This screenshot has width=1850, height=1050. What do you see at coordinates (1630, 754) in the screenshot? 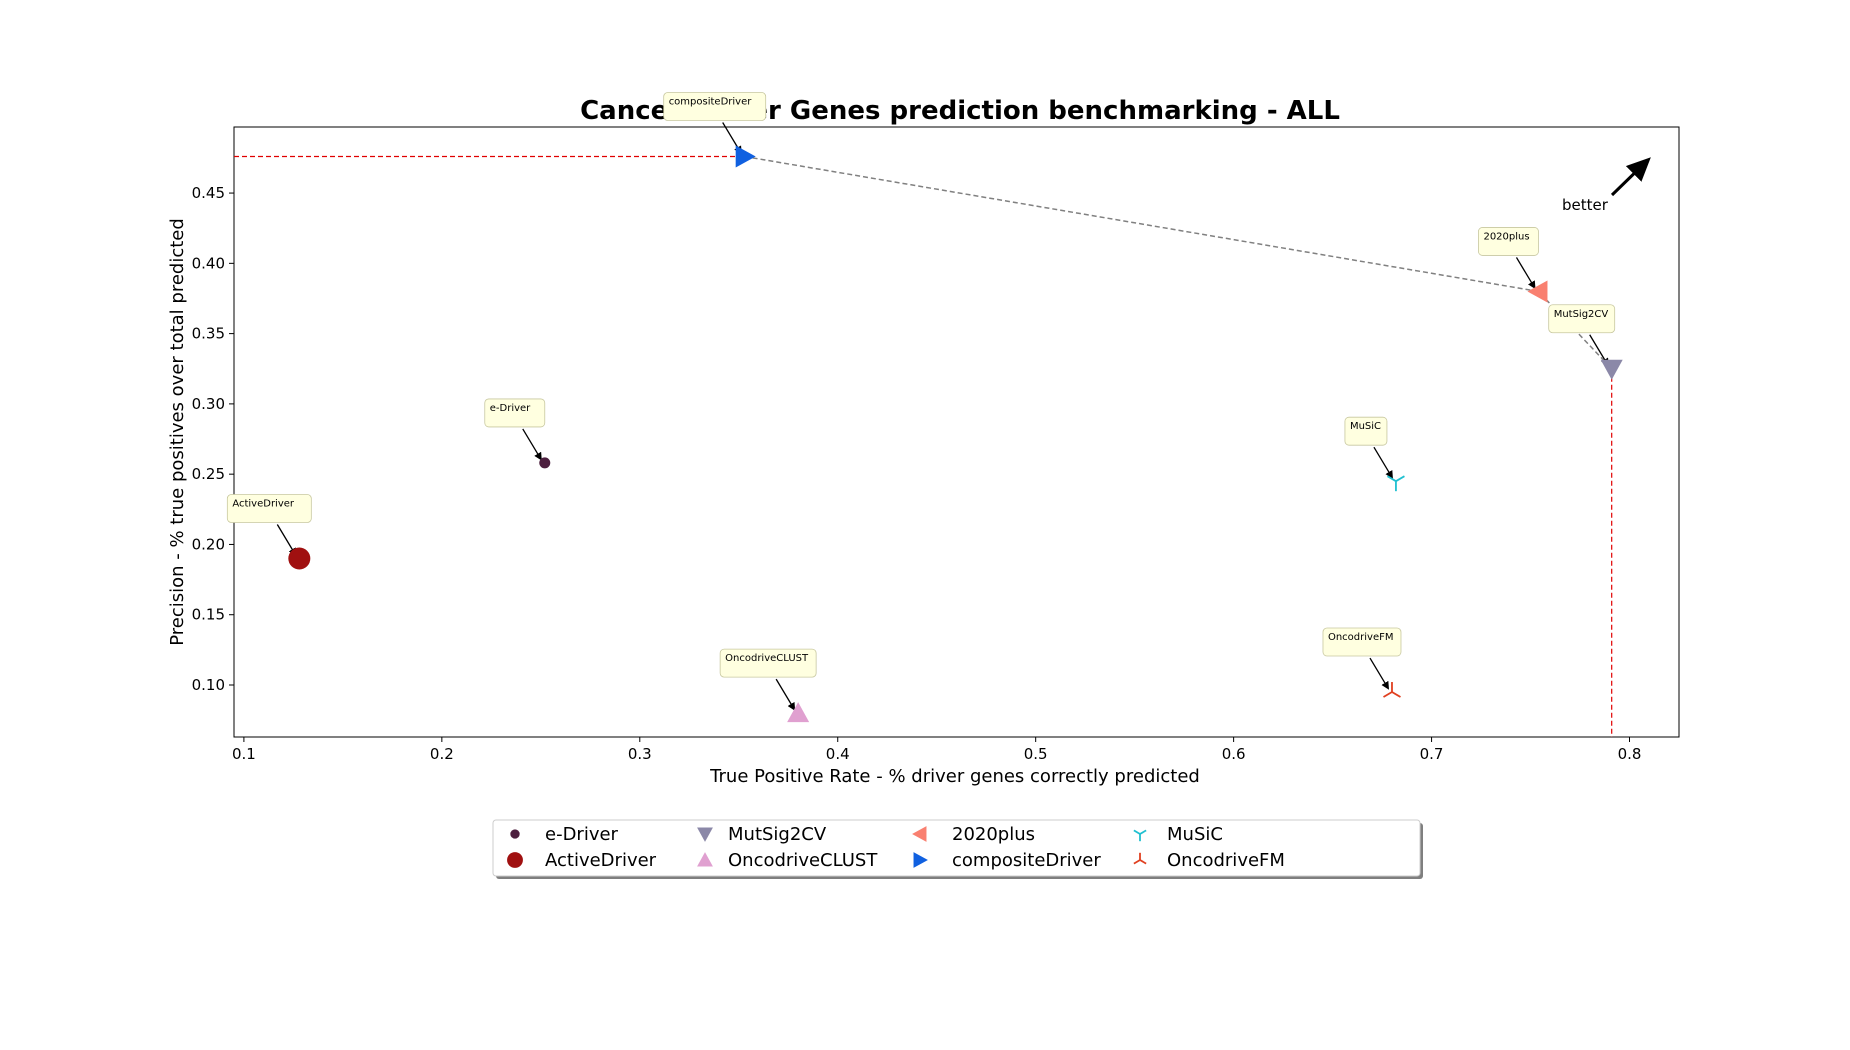
I see `x-tick-label: 0.8` at bounding box center [1630, 754].